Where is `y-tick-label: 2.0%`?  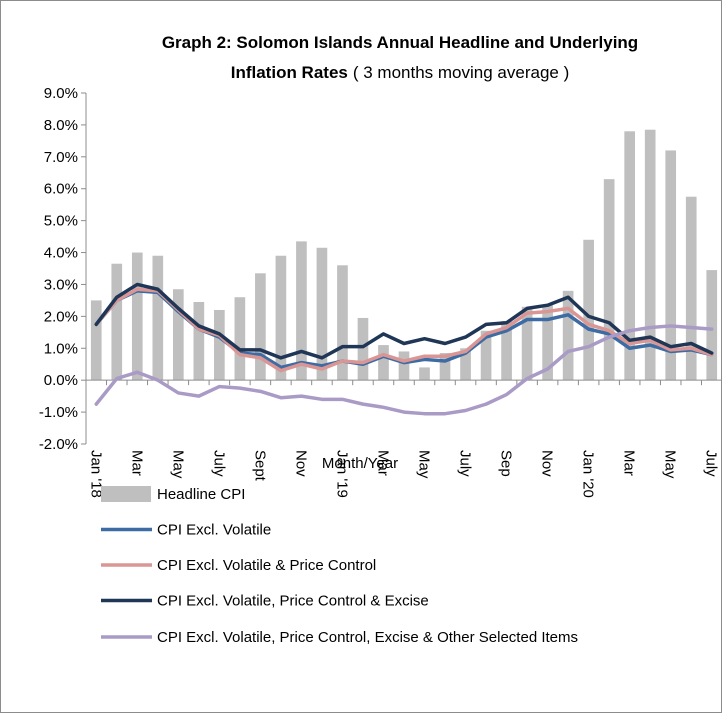
y-tick-label: 2.0% is located at coordinates (61, 316).